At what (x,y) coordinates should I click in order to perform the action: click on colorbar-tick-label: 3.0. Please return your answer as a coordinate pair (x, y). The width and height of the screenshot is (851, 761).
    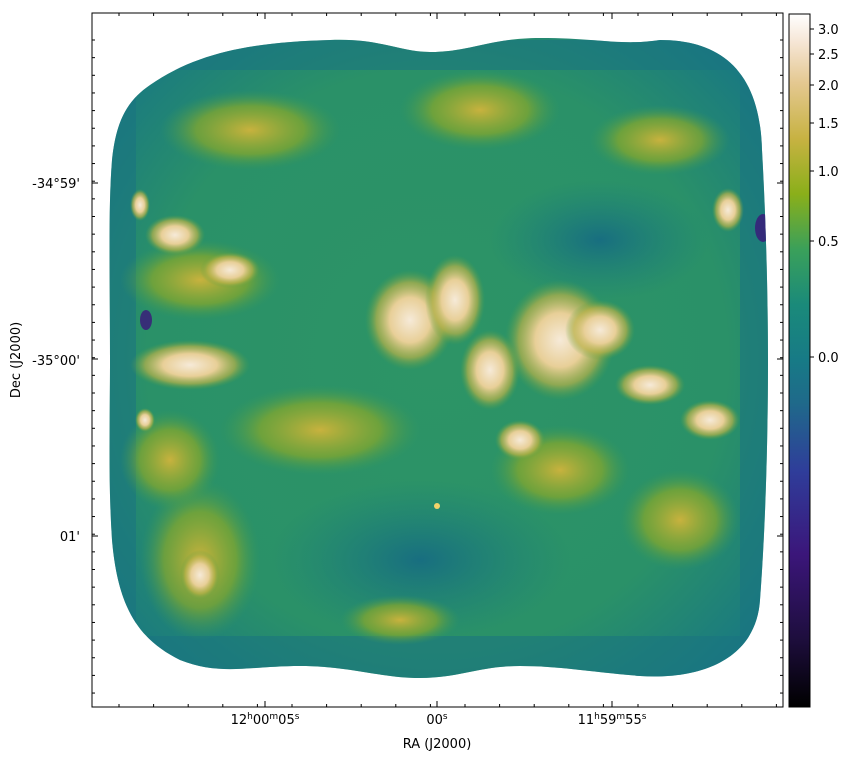
    Looking at the image, I should click on (828, 30).